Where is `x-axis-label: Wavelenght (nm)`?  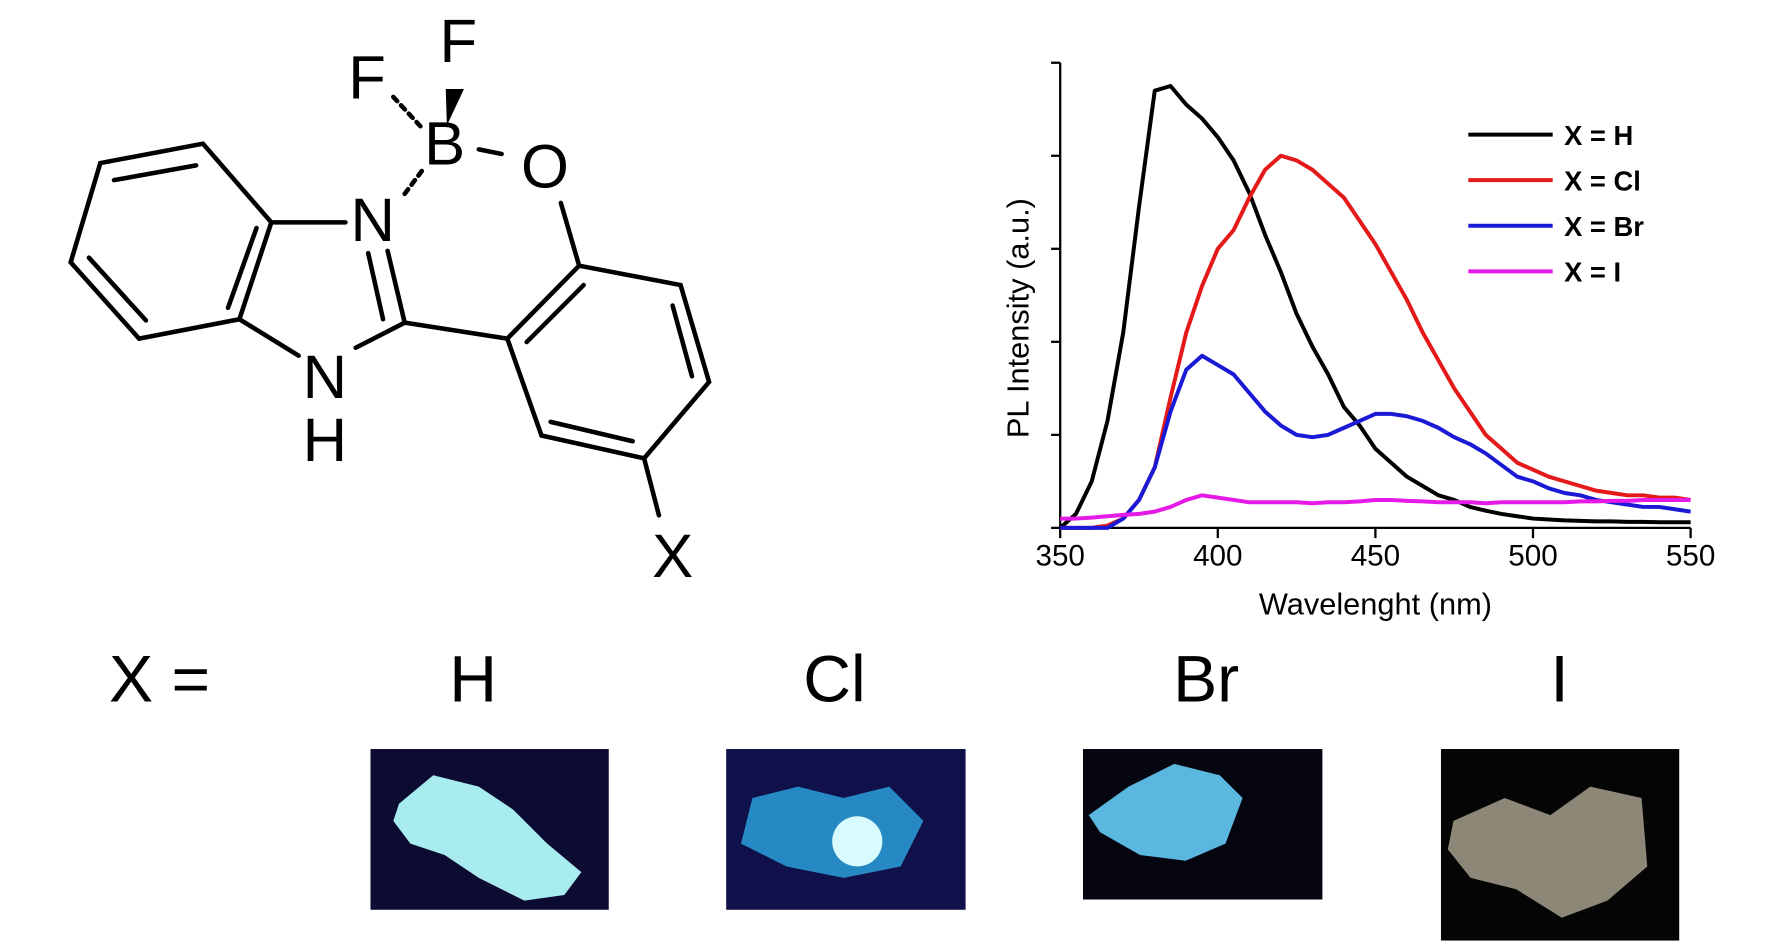
x-axis-label: Wavelenght (nm) is located at coordinates (1375, 604).